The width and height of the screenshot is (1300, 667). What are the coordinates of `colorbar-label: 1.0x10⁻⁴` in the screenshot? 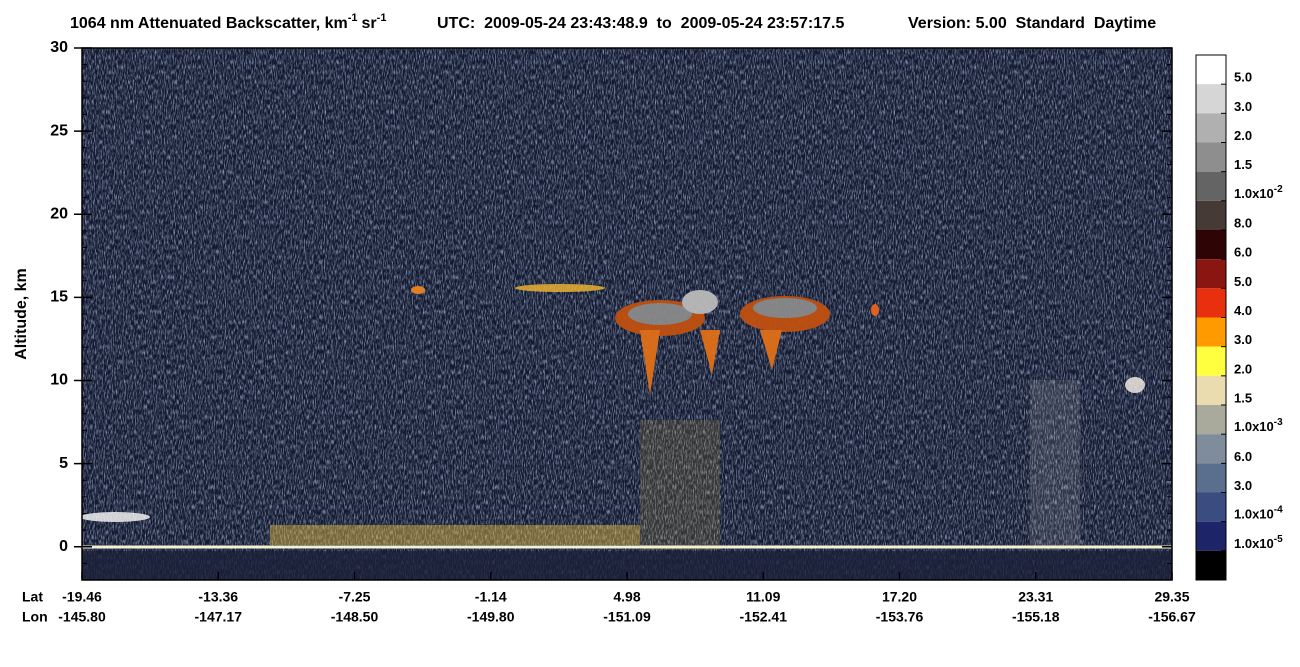 It's located at (1258, 513).